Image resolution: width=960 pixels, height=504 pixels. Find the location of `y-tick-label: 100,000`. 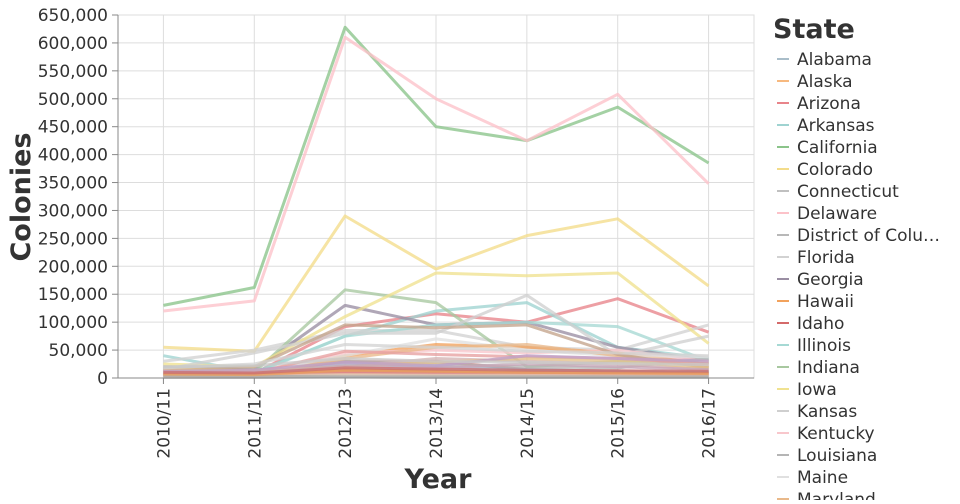

y-tick-label: 100,000 is located at coordinates (73, 323).